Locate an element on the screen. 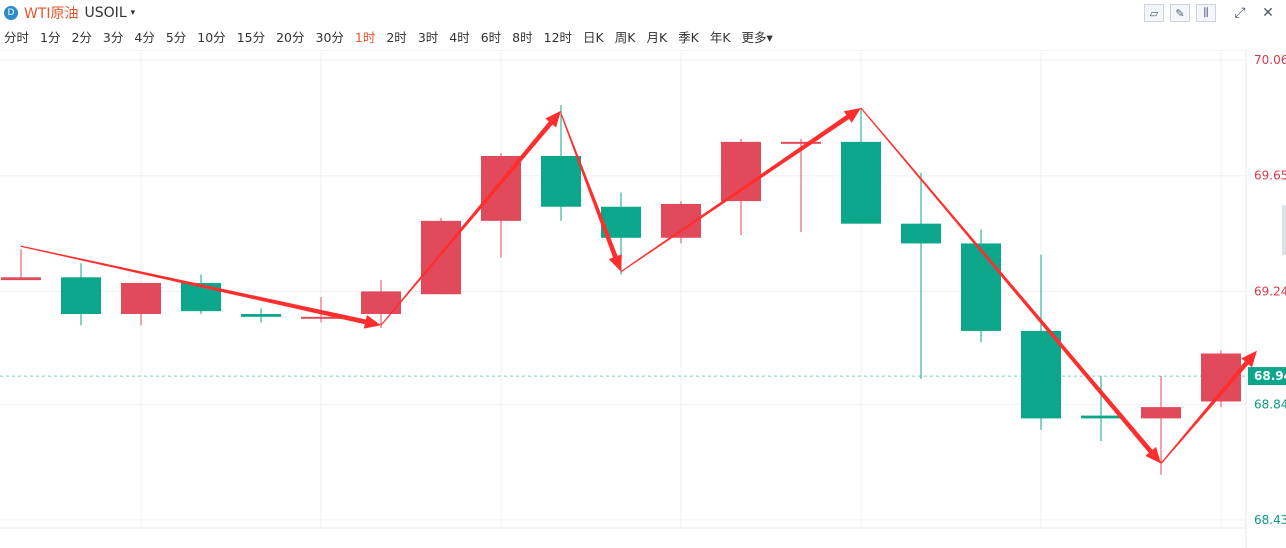 This screenshot has height=548, width=1286. last-price-tag is located at coordinates (1267, 376).